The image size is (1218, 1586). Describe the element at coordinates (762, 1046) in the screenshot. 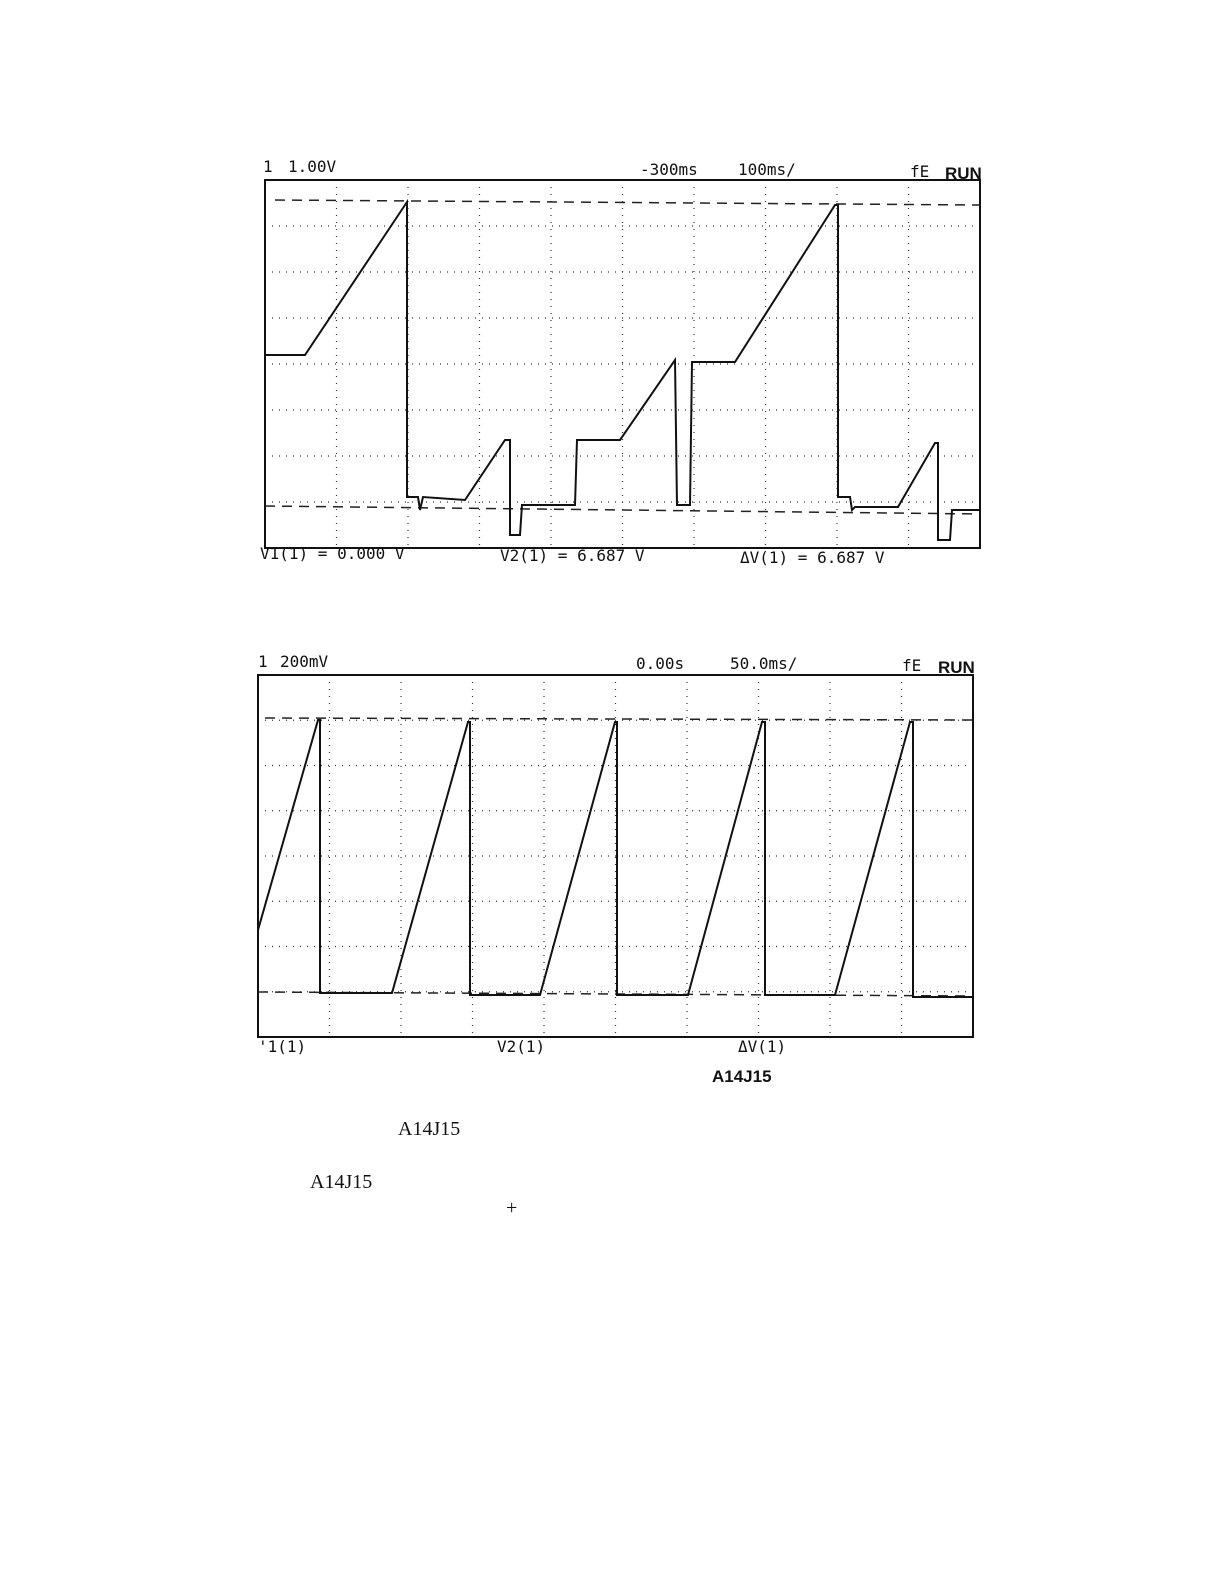

I see `readout: ΔV(1)` at that location.